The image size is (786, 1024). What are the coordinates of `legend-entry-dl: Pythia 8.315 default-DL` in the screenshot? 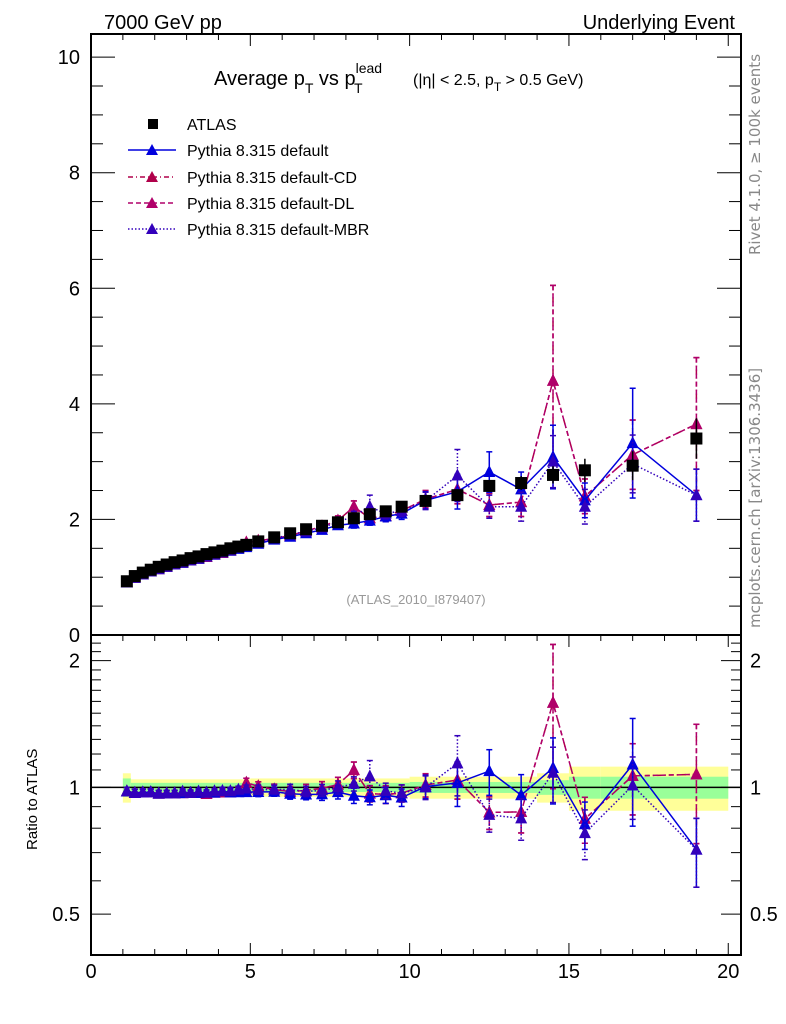 It's located at (241, 204).